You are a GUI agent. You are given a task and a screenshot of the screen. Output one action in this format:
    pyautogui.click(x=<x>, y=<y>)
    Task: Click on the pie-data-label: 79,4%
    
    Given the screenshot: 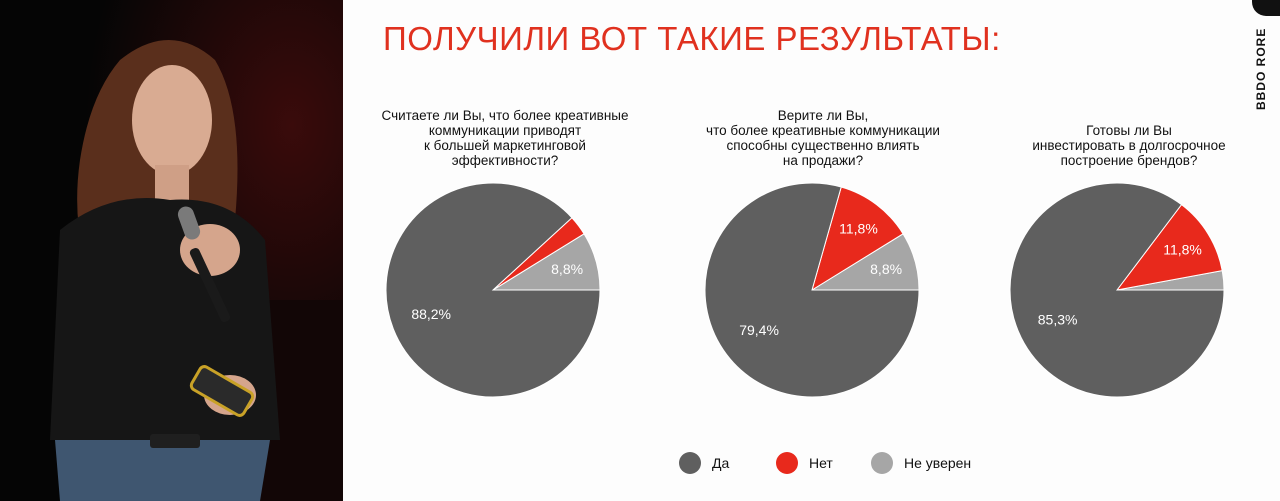 What is the action you would take?
    pyautogui.click(x=759, y=330)
    